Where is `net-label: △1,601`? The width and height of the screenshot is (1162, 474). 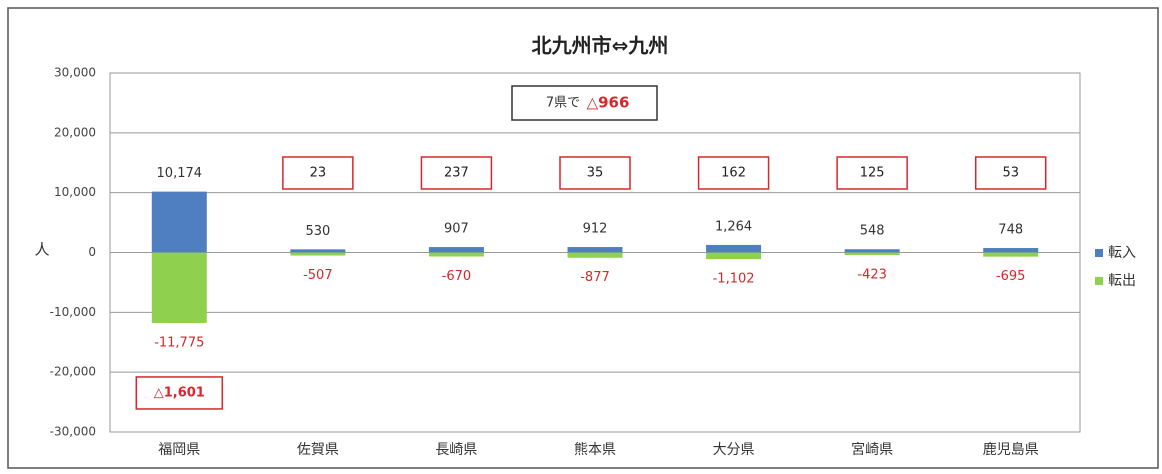 net-label: △1,601 is located at coordinates (179, 392).